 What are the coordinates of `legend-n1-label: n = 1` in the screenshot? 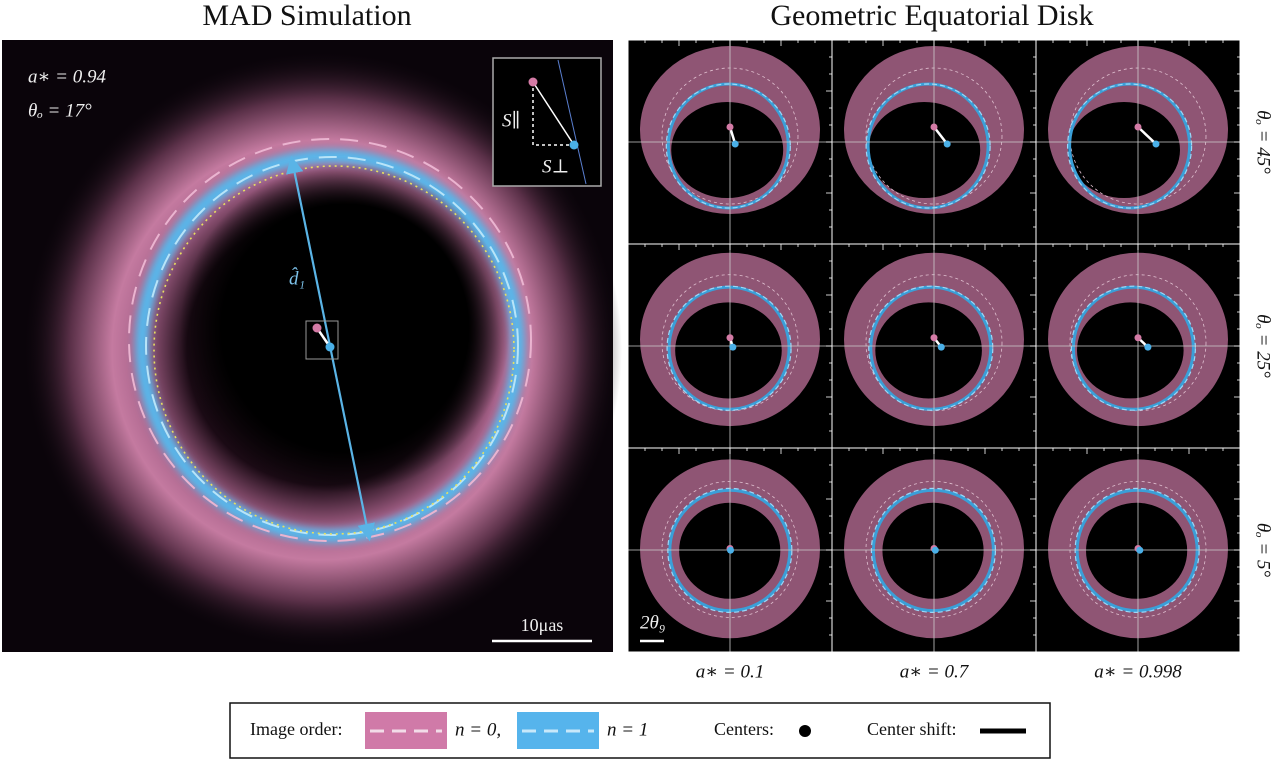 It's located at (627, 729).